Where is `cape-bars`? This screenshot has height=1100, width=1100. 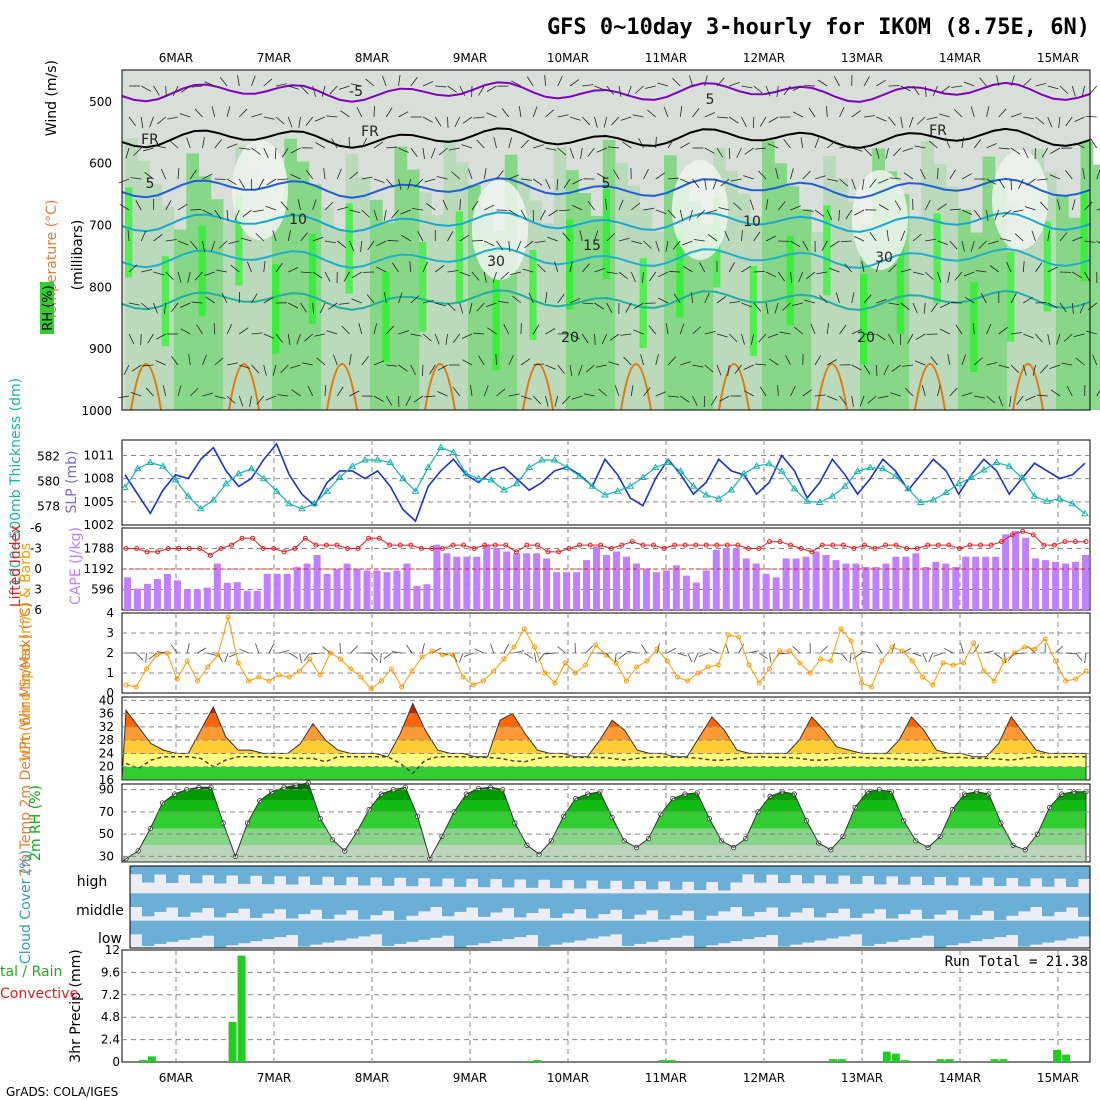
cape-bars is located at coordinates (606, 570).